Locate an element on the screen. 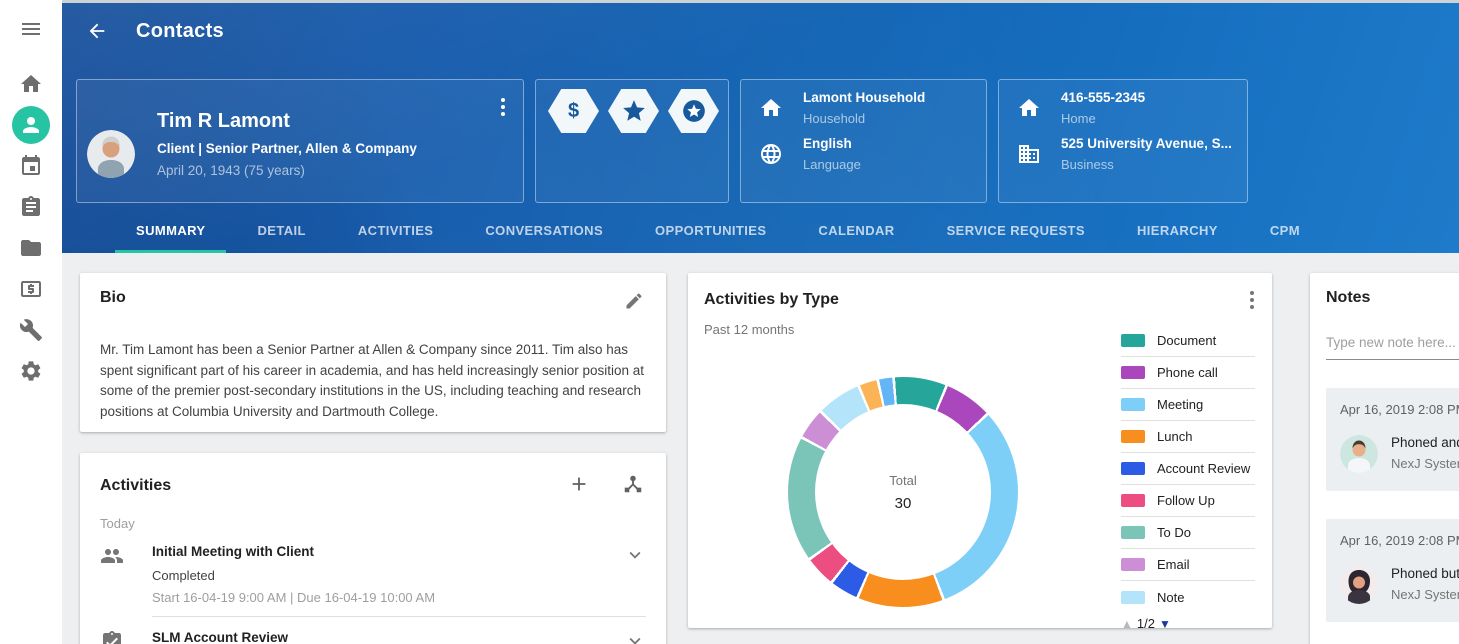 This screenshot has height=644, width=1459. phone-value: 416-555-2345 is located at coordinates (1103, 97).